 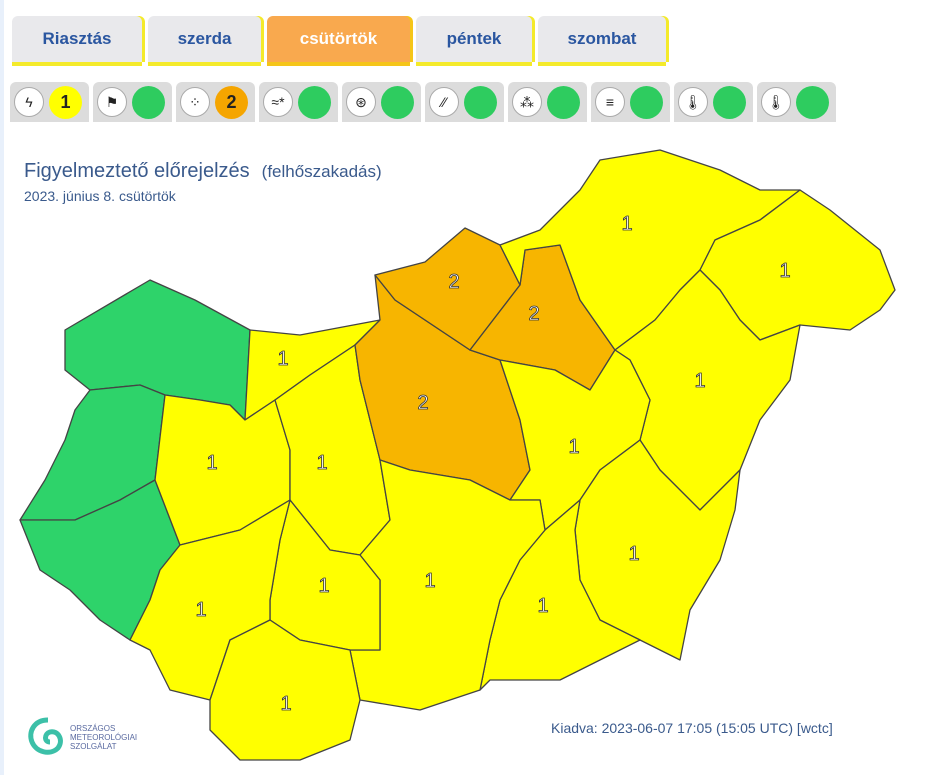 What do you see at coordinates (321, 171) in the screenshot?
I see `hazard-subtitle: (felhőszakadás)` at bounding box center [321, 171].